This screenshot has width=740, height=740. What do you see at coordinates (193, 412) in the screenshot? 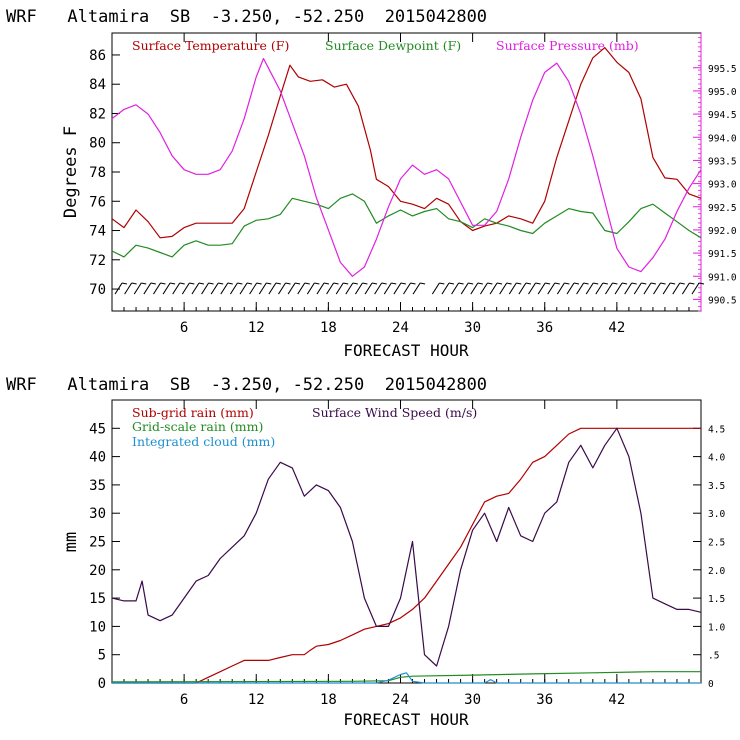
I see `legend-subgrid-rain: Sub-grid rain (mm)` at bounding box center [193, 412].